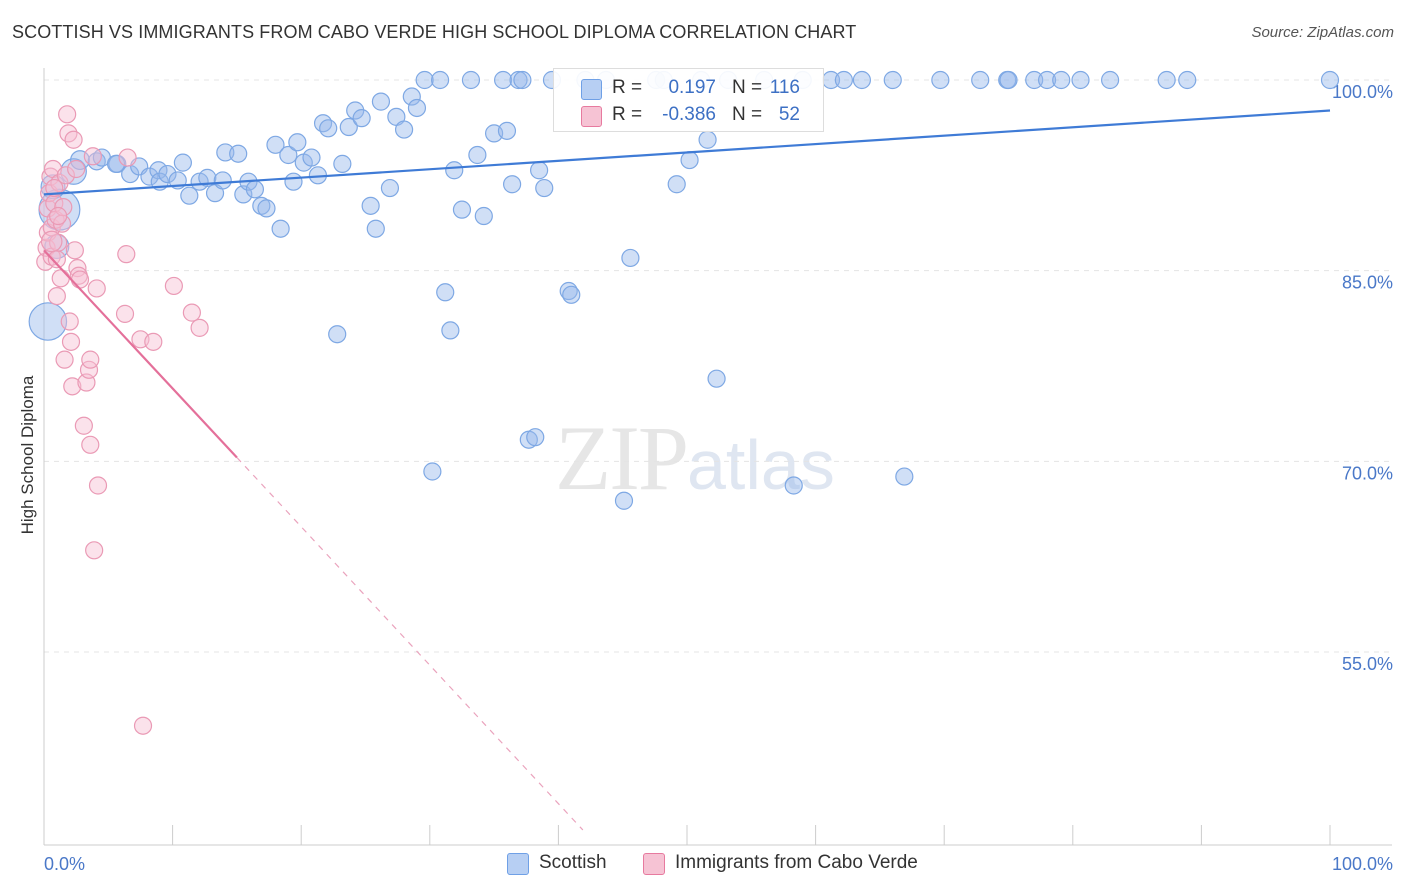 Image resolution: width=1406 pixels, height=892 pixels. I want to click on legend-label-cabo-verde: Immigrants from Cabo Verde, so click(796, 862).